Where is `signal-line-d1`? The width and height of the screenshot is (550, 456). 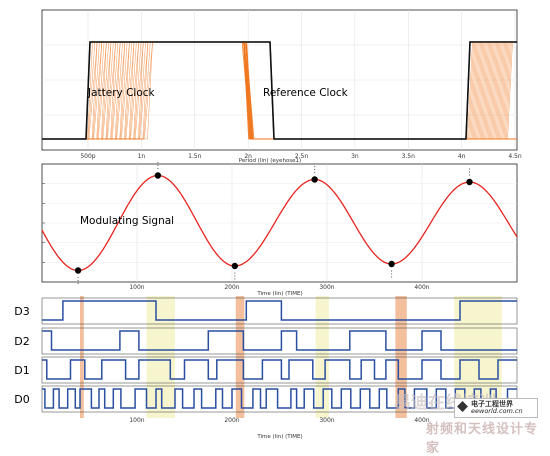
signal-line-d1 is located at coordinates (279, 369).